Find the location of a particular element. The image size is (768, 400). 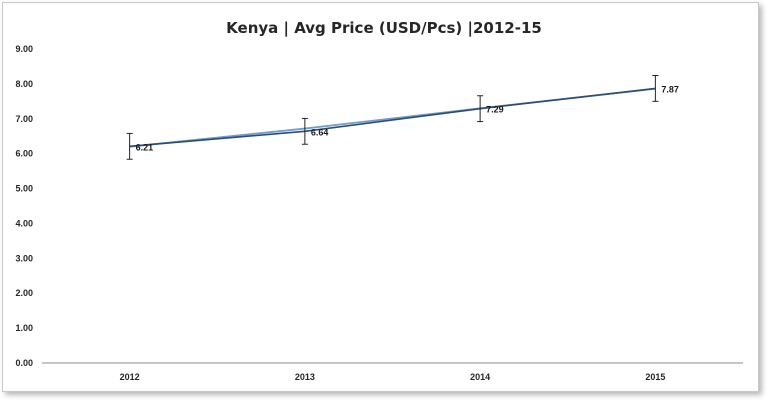

x-tick-label: 2012 is located at coordinates (130, 377).